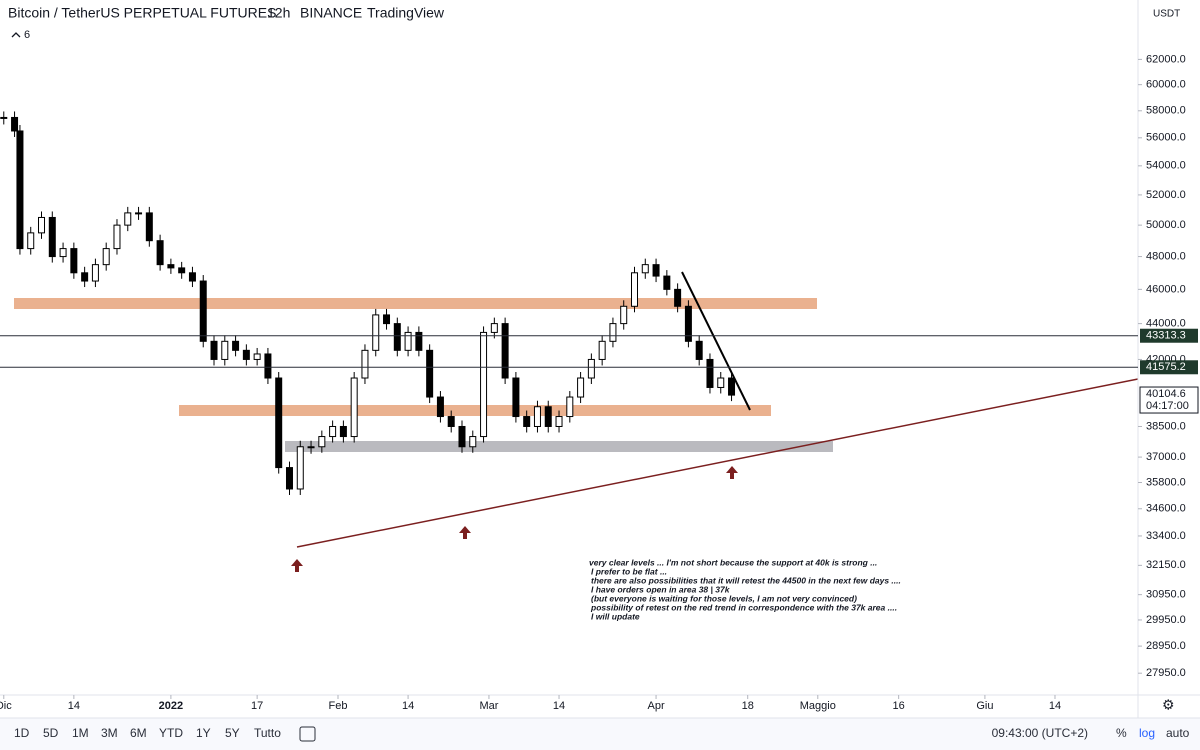  I want to click on x-tick-label: Dic, so click(6, 706).